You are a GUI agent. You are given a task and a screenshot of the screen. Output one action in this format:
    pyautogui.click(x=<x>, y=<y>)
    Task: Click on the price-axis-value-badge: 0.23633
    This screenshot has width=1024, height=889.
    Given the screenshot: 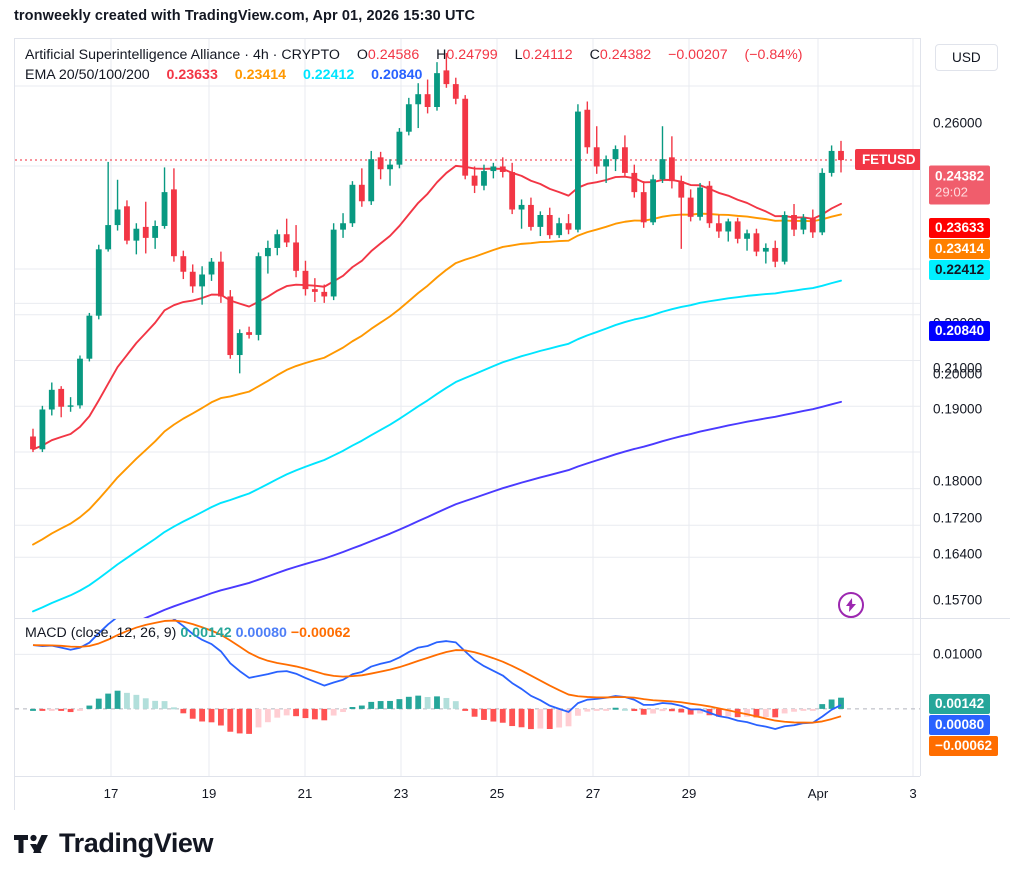 What is the action you would take?
    pyautogui.click(x=960, y=228)
    